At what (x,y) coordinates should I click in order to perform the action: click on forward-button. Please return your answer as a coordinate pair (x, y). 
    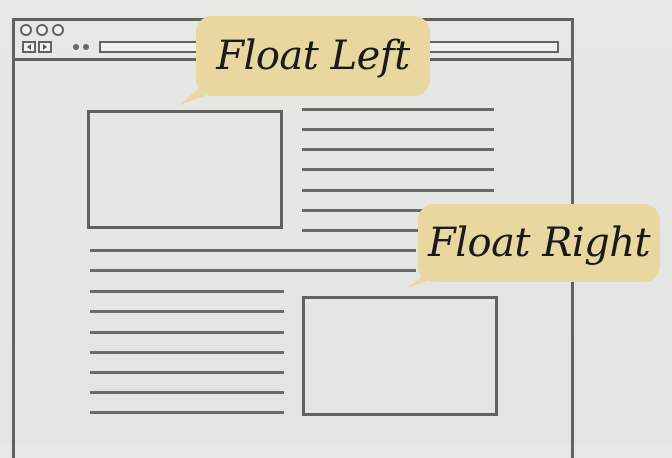
    Looking at the image, I should click on (45, 47).